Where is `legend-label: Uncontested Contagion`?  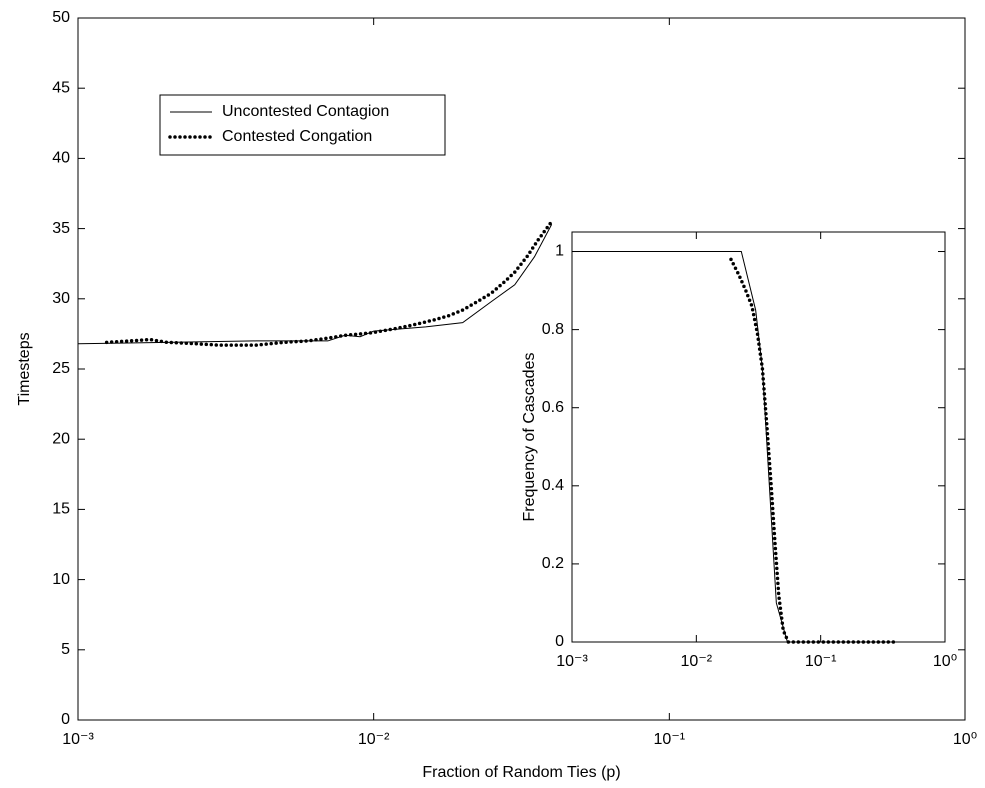 legend-label: Uncontested Contagion is located at coordinates (305, 111).